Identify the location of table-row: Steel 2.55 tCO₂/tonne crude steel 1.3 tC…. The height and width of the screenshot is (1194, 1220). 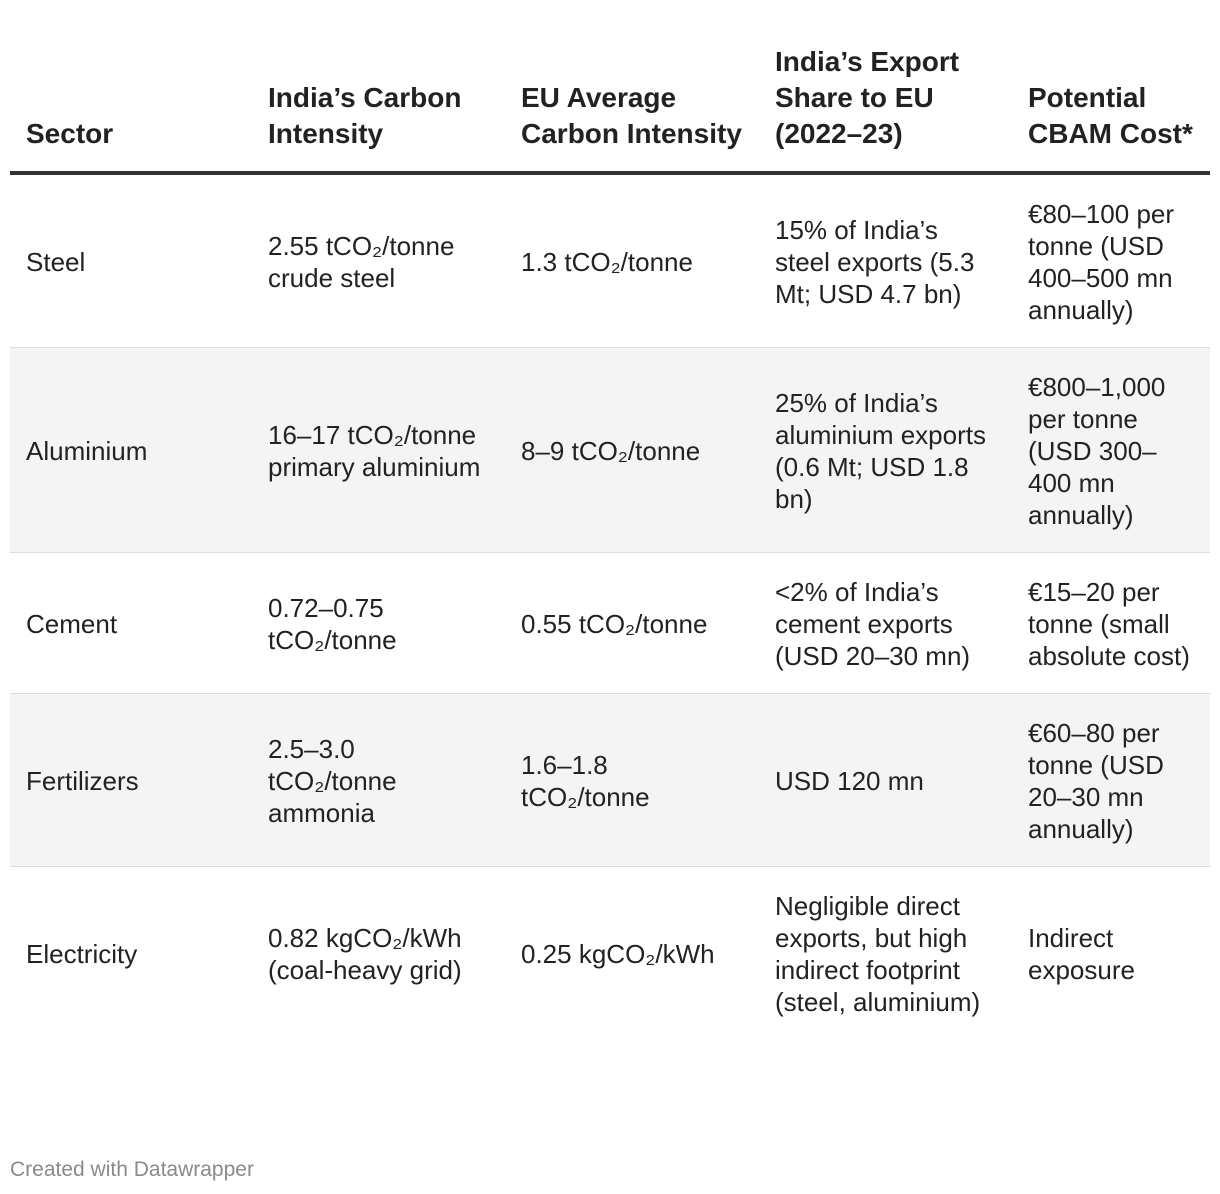
(610, 260).